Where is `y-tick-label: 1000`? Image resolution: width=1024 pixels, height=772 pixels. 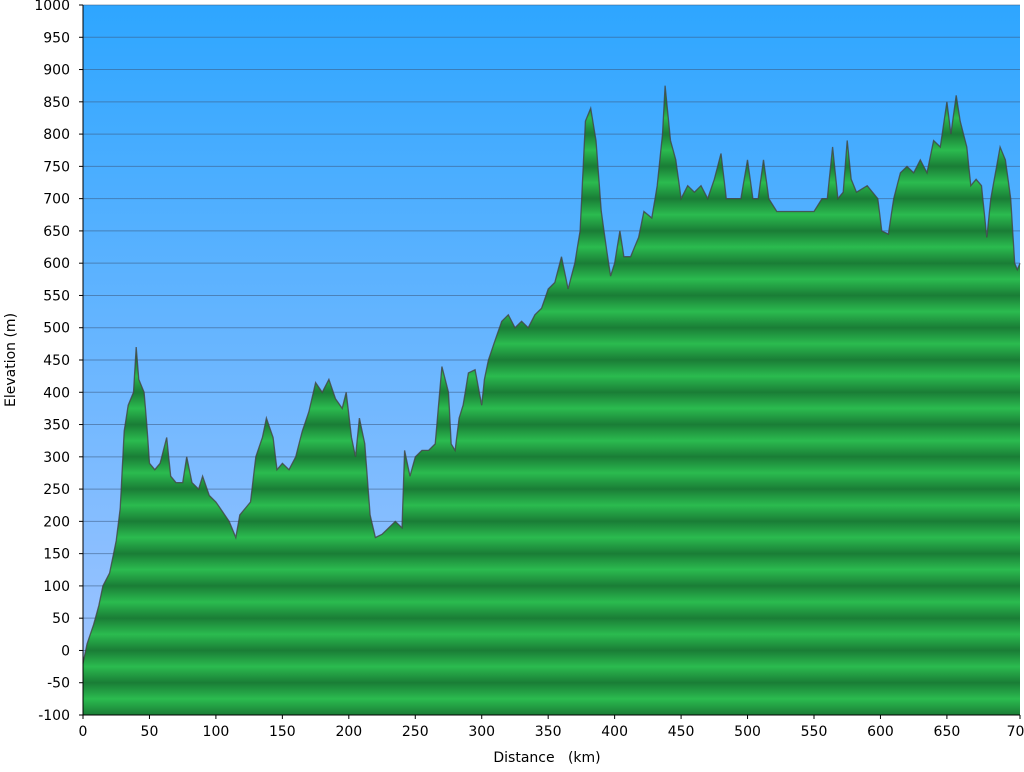
y-tick-label: 1000 is located at coordinates (52, 7).